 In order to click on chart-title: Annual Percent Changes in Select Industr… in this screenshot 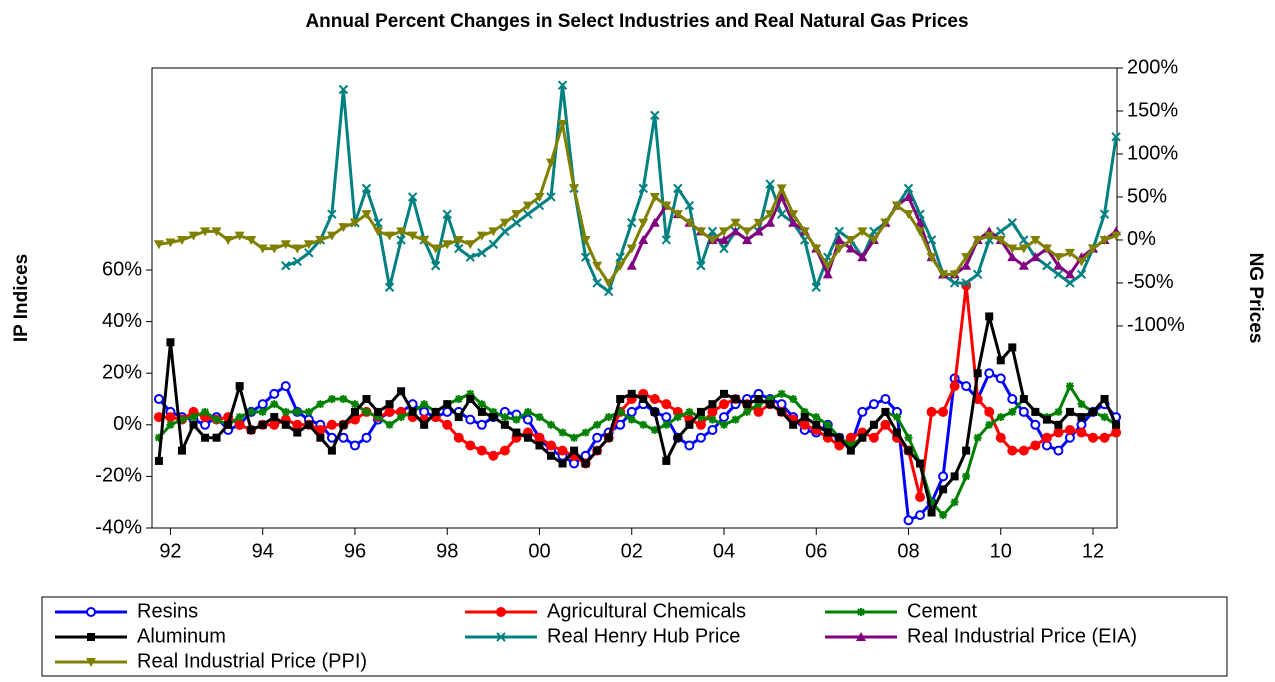, I will do `click(636, 21)`.